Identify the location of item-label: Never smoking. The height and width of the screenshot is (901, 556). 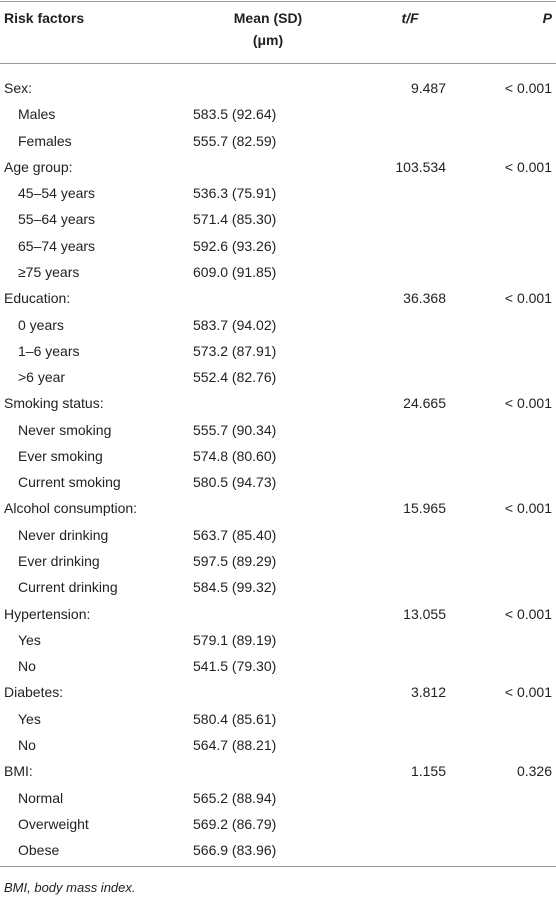
(65, 429).